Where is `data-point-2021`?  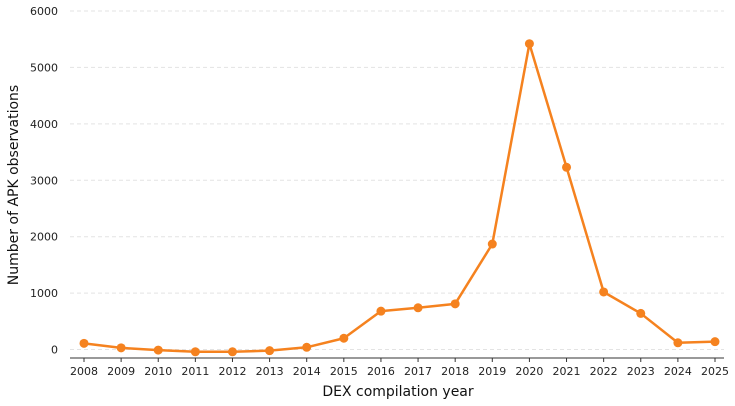
data-point-2021 is located at coordinates (567, 167).